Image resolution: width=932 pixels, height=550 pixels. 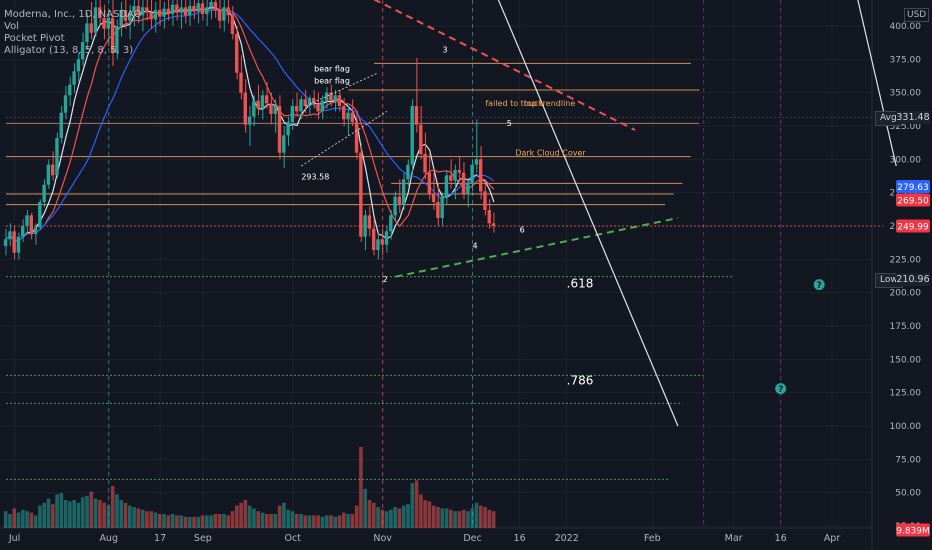 What do you see at coordinates (906, 160) in the screenshot?
I see `y-tick-label: 300.00` at bounding box center [906, 160].